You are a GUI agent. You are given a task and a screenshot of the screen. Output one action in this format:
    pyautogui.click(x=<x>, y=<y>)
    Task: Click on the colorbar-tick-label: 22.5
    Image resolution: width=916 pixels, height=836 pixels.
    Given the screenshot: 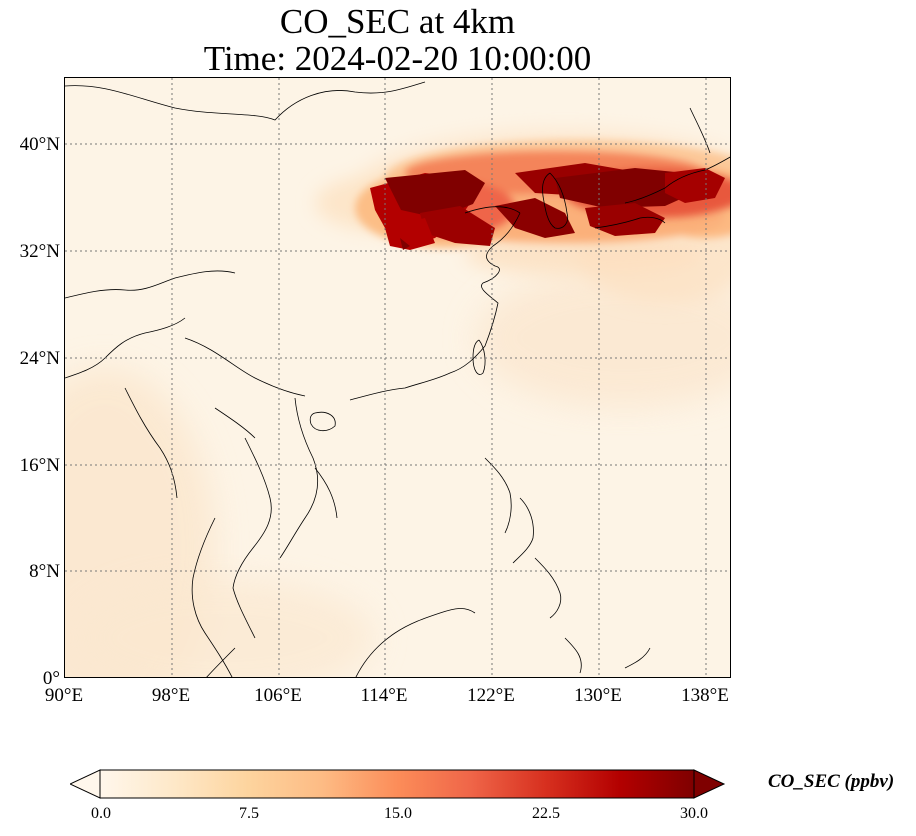 What is the action you would take?
    pyautogui.click(x=546, y=813)
    